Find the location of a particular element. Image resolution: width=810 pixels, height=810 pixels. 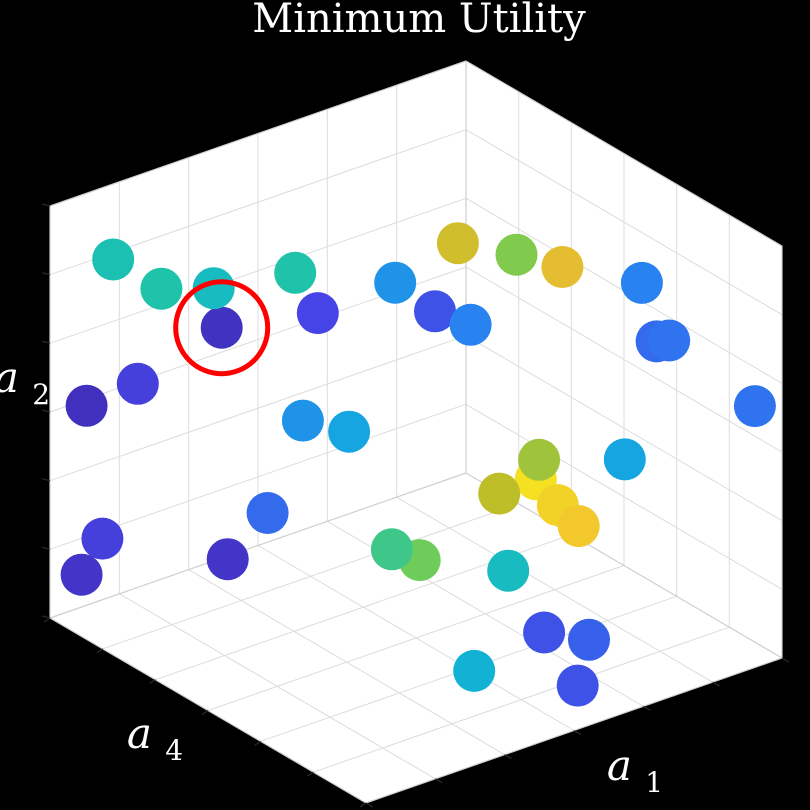

z-axis-label-text-subscript: 2 is located at coordinates (41, 394).